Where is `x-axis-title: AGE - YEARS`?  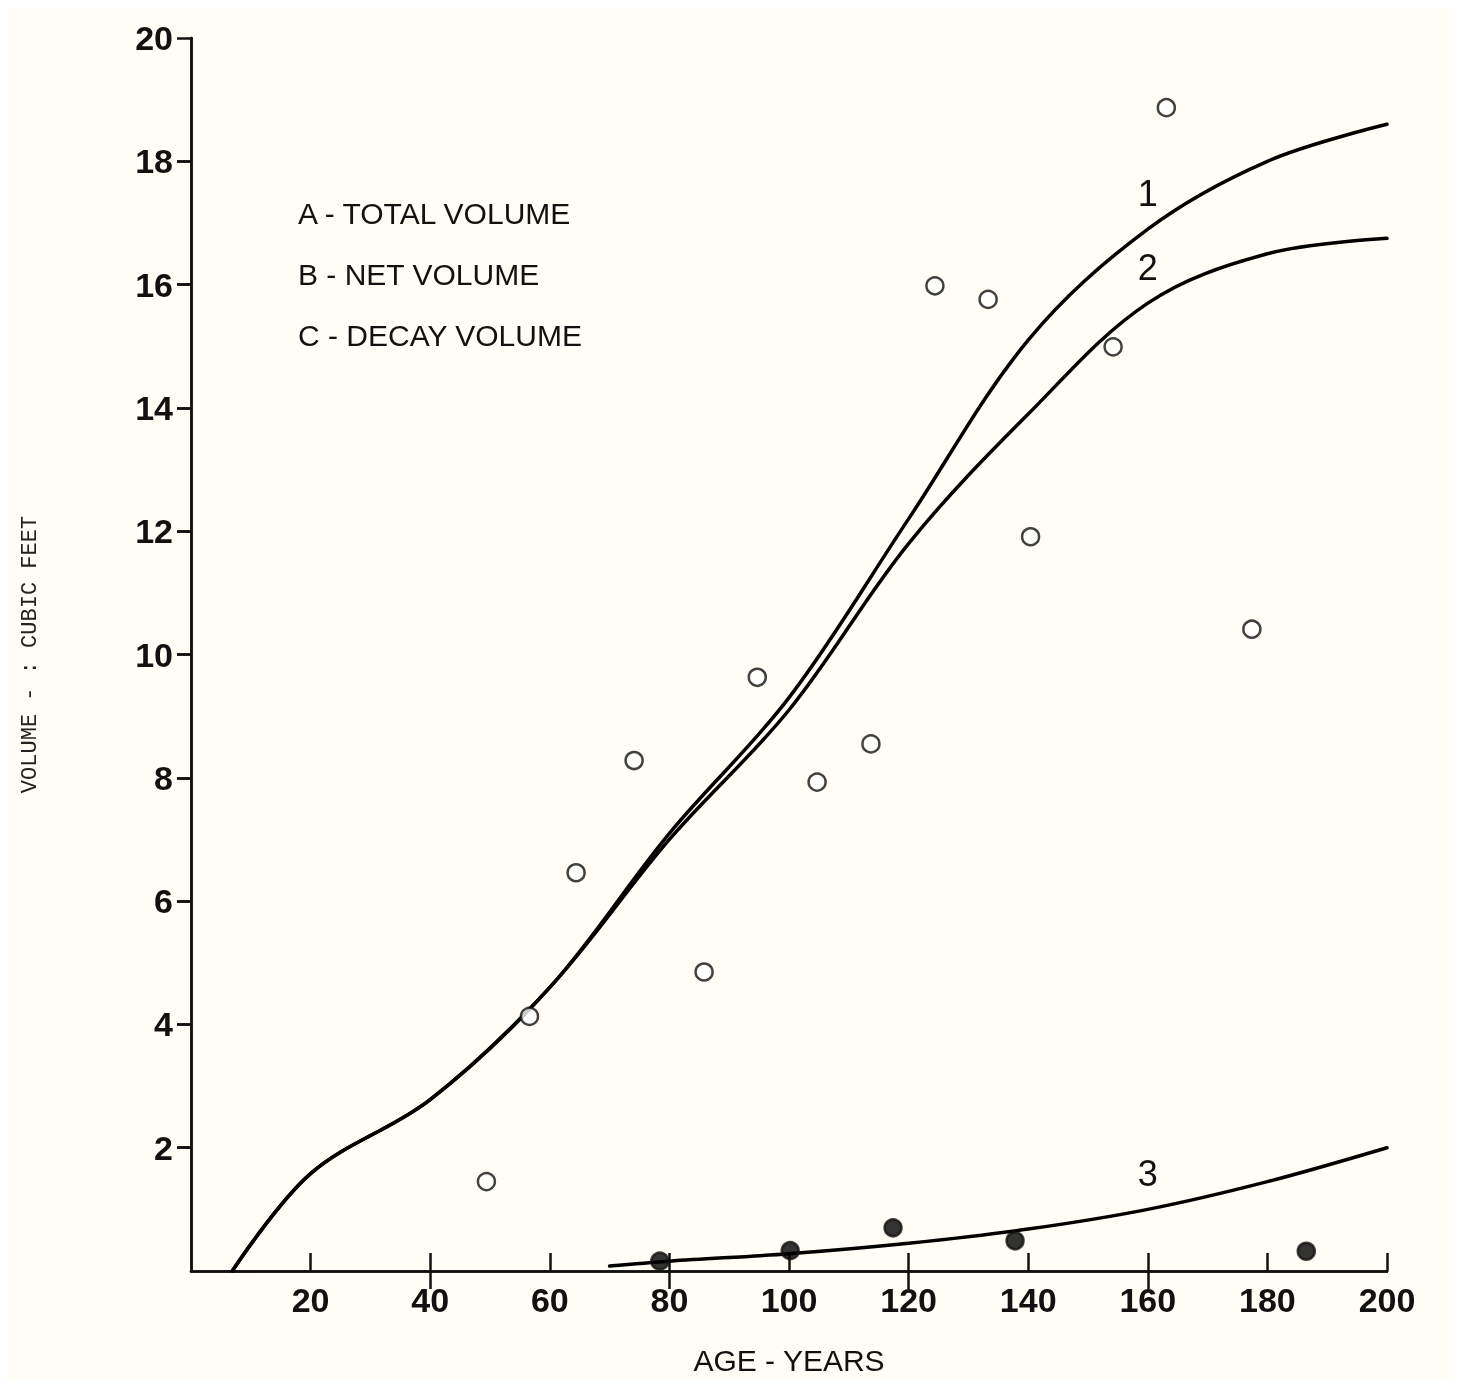
x-axis-title: AGE - YEARS is located at coordinates (789, 1360).